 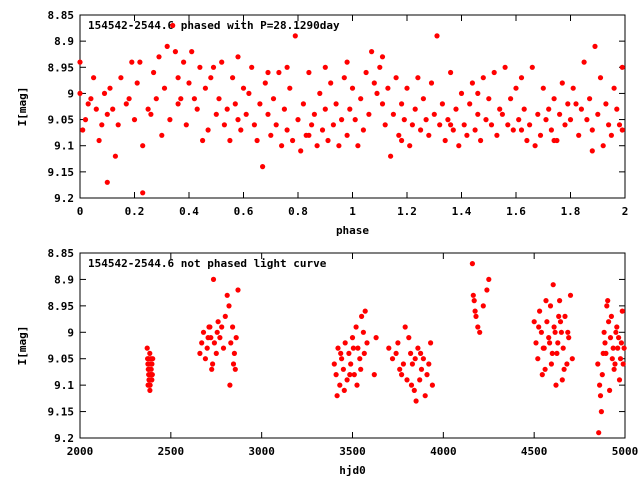 I want to click on y-tick-label: 9.2, so click(x=64, y=198).